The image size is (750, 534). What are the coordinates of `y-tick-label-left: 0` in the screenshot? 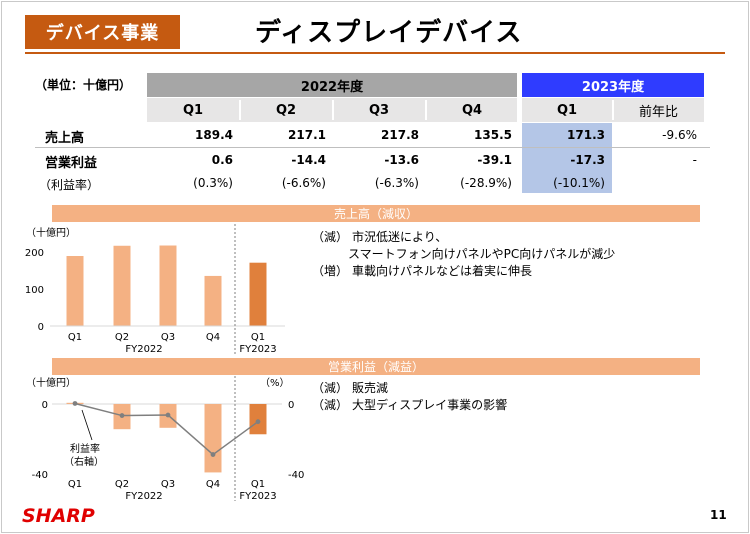 It's located at (45, 405).